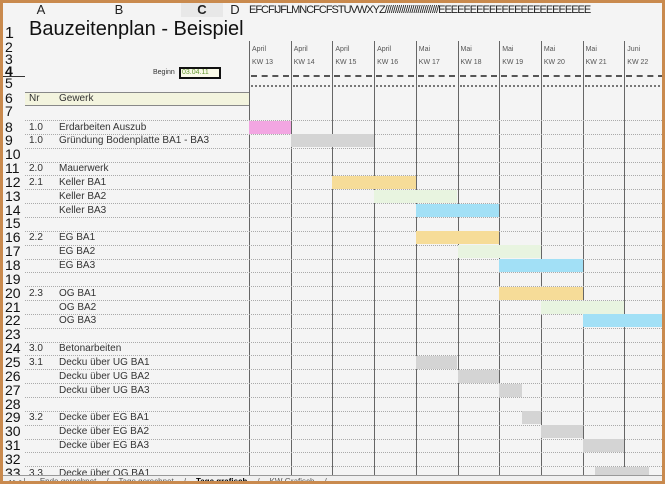  What do you see at coordinates (78, 321) in the screenshot?
I see `gewerk-cell: OG BA3` at bounding box center [78, 321].